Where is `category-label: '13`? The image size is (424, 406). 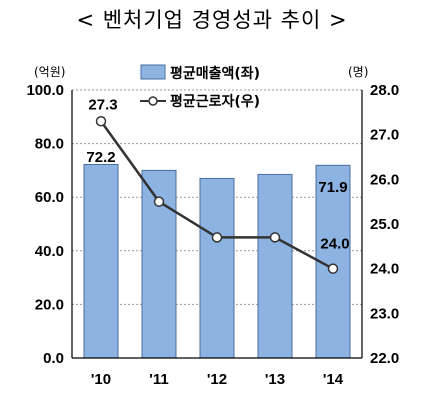 category-label: '13 is located at coordinates (275, 379).